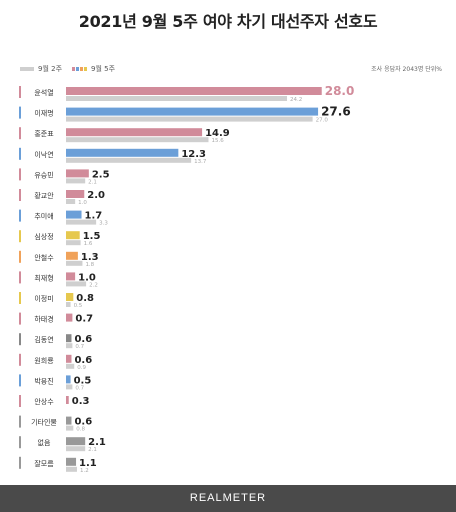 The width and height of the screenshot is (456, 512). What do you see at coordinates (89, 265) in the screenshot?
I see `value-label-previous: 1.8` at bounding box center [89, 265].